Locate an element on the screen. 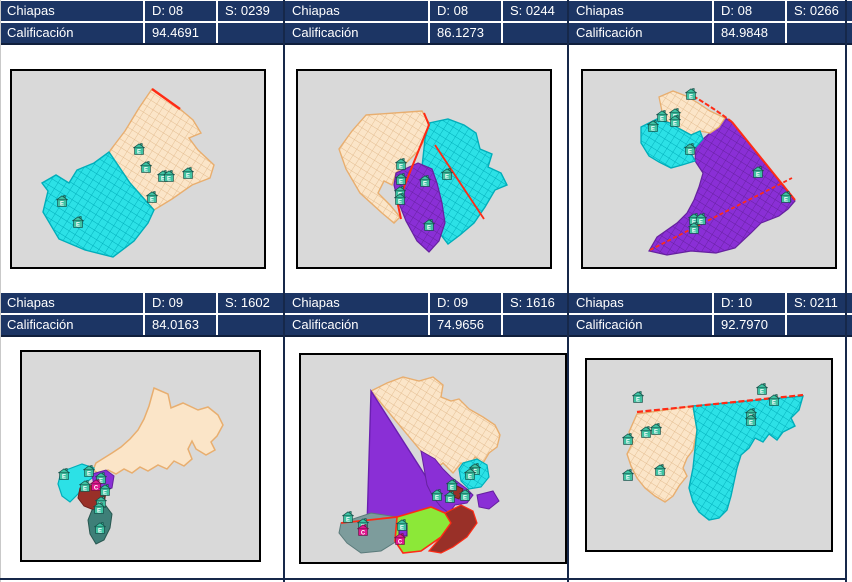 The height and width of the screenshot is (582, 852). section-cell: S: 0244 is located at coordinates (535, 11).